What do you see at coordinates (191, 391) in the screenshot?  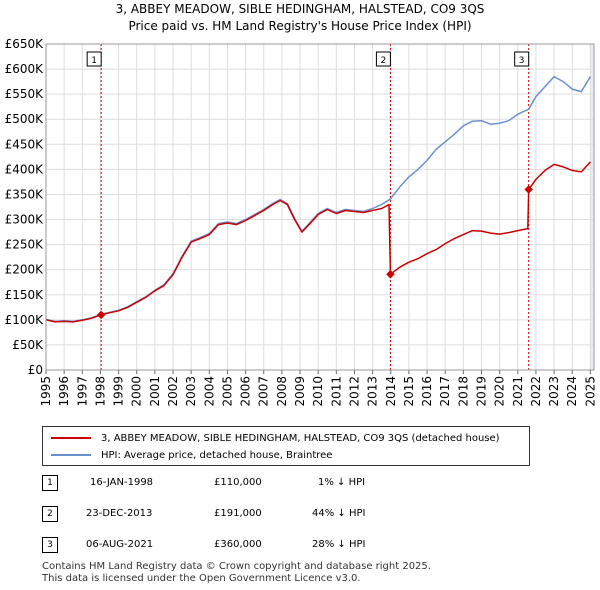 I see `x-tick-label: 2003` at bounding box center [191, 391].